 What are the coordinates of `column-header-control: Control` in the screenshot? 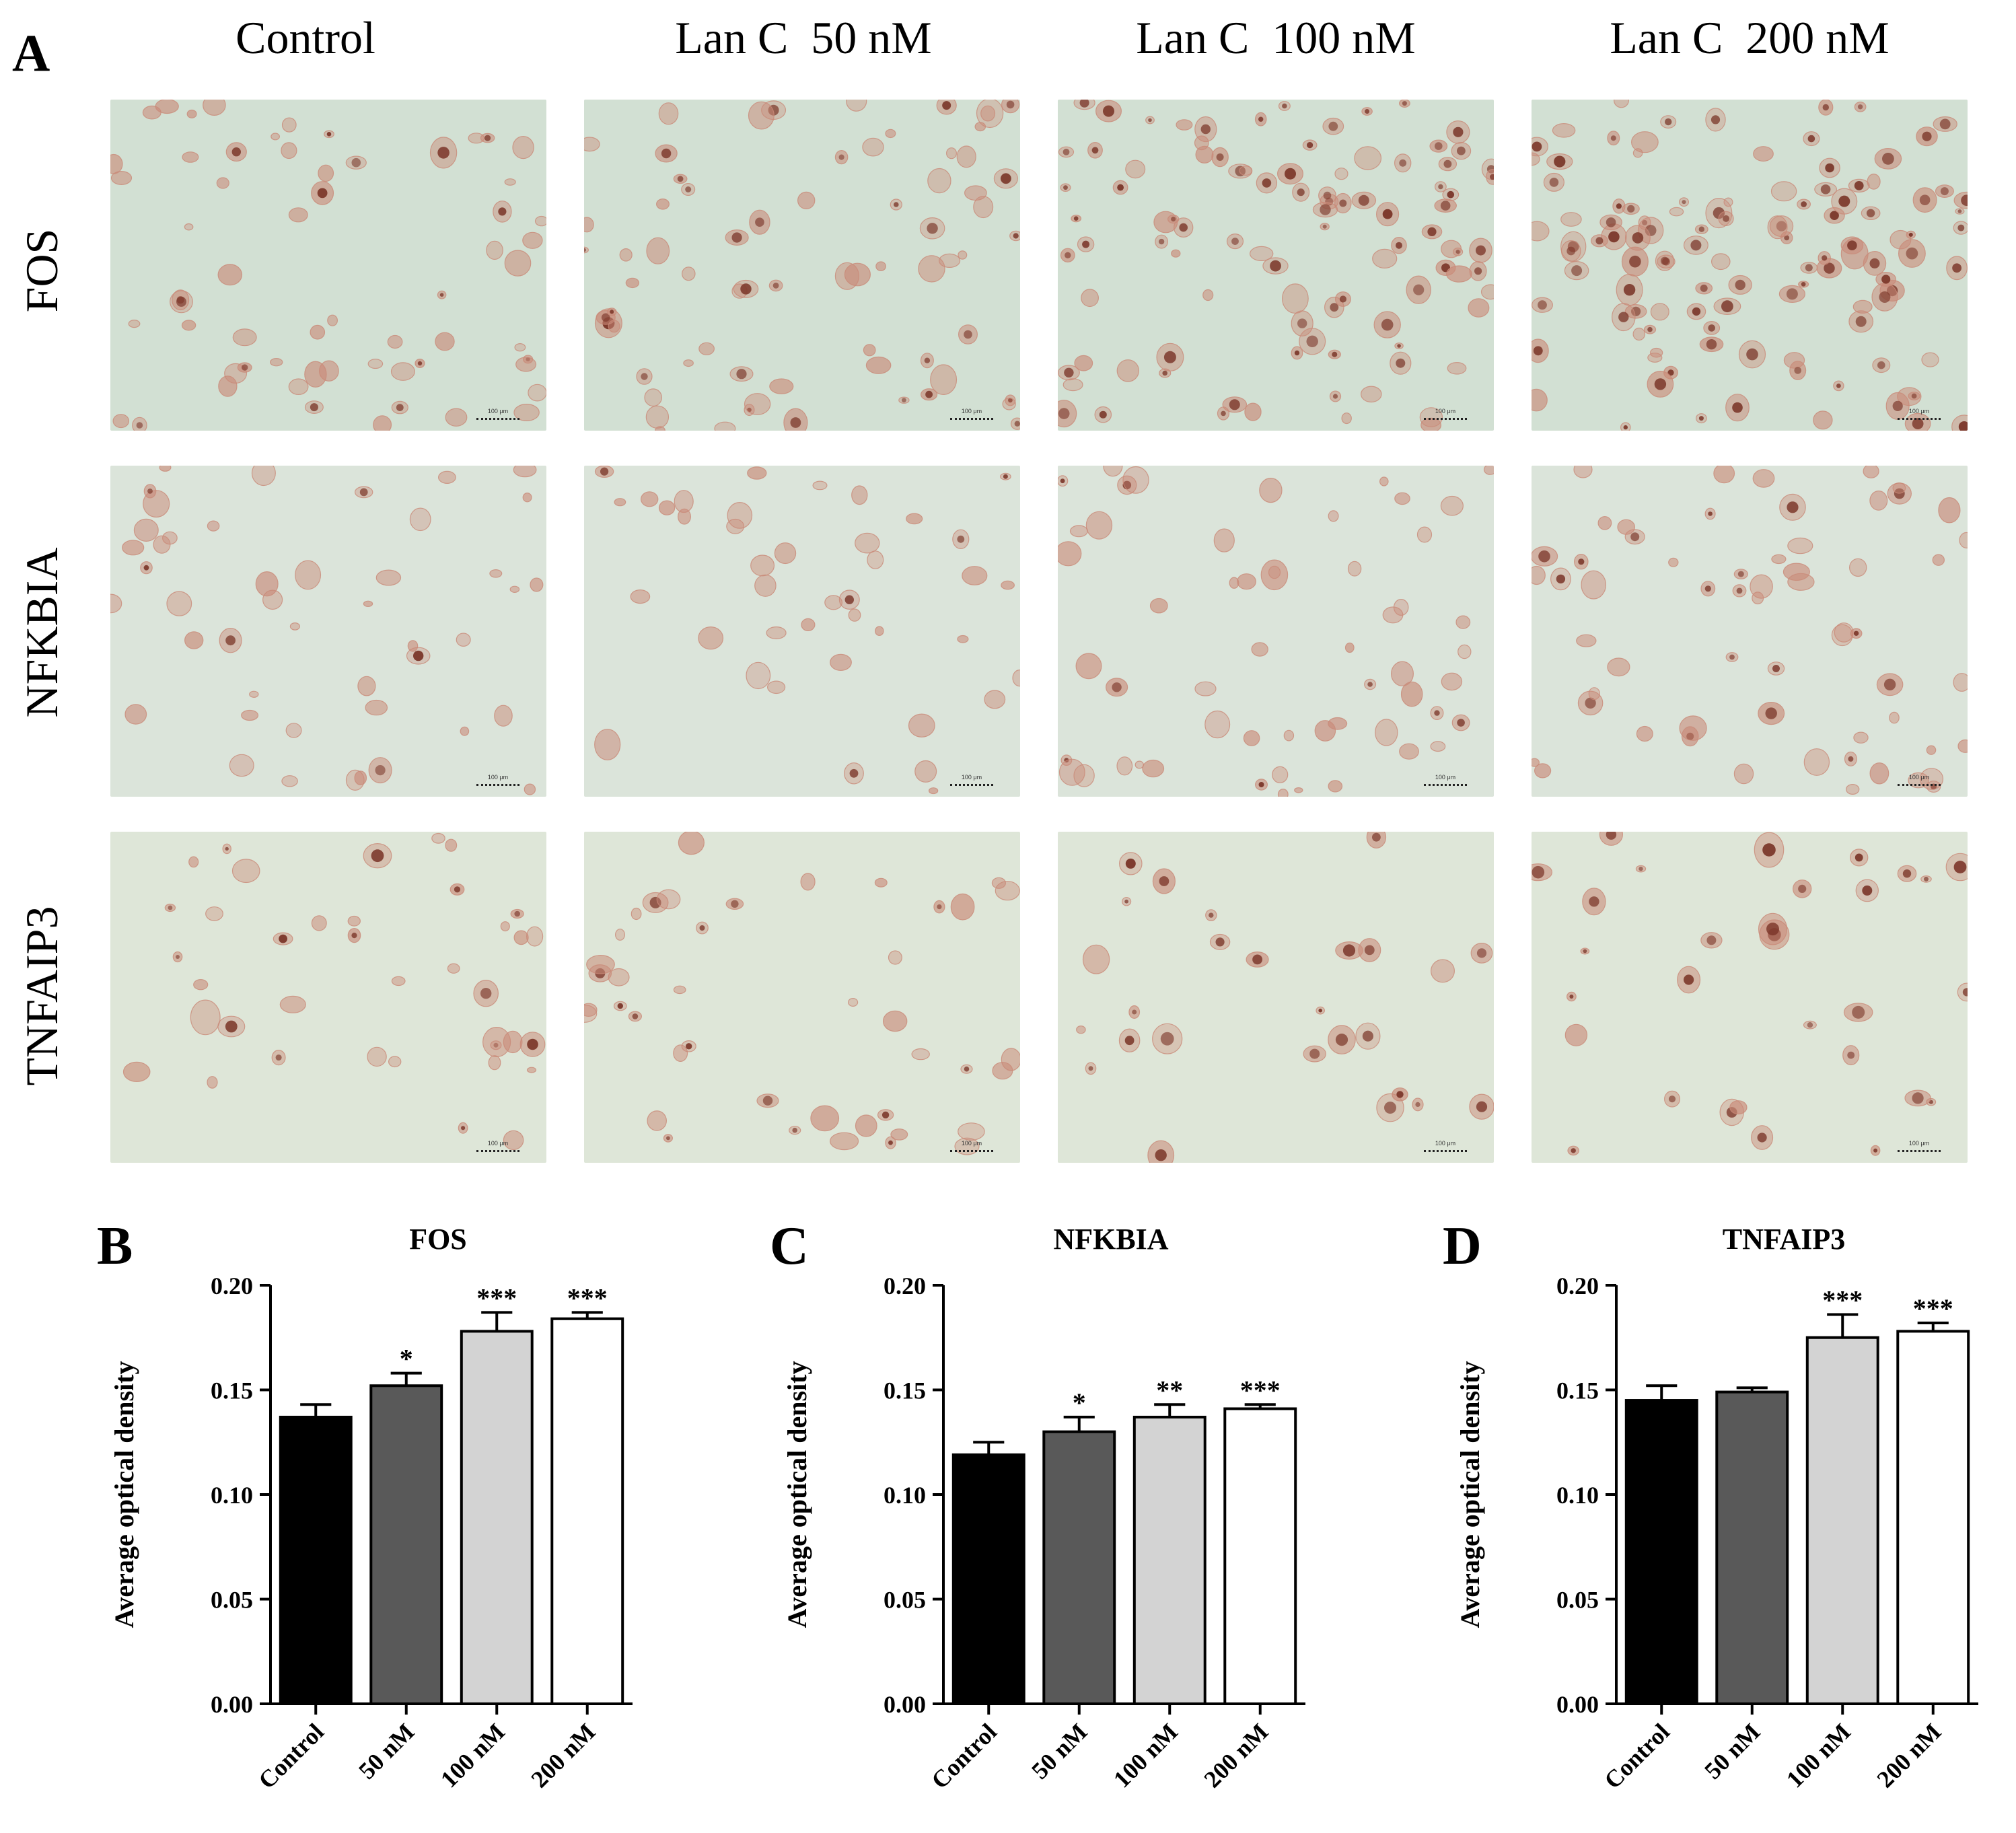 It's located at (305, 37).